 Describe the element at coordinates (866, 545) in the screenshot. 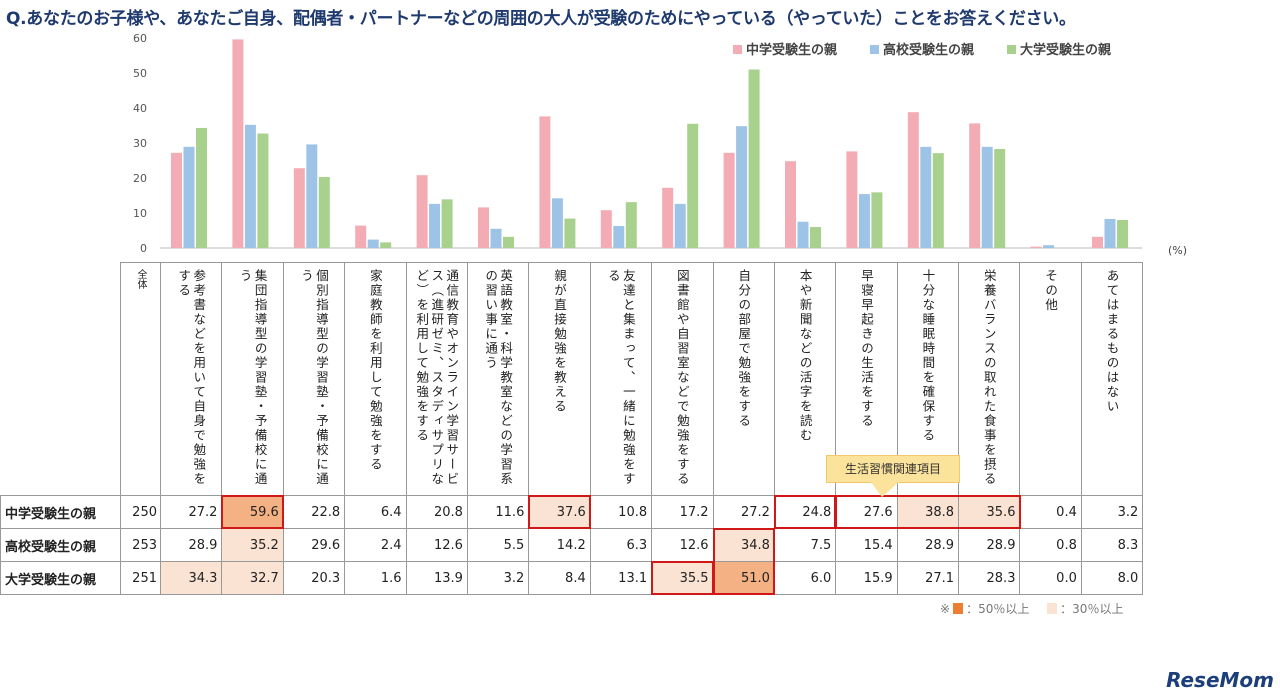

I see `value-cell: 15.4` at that location.